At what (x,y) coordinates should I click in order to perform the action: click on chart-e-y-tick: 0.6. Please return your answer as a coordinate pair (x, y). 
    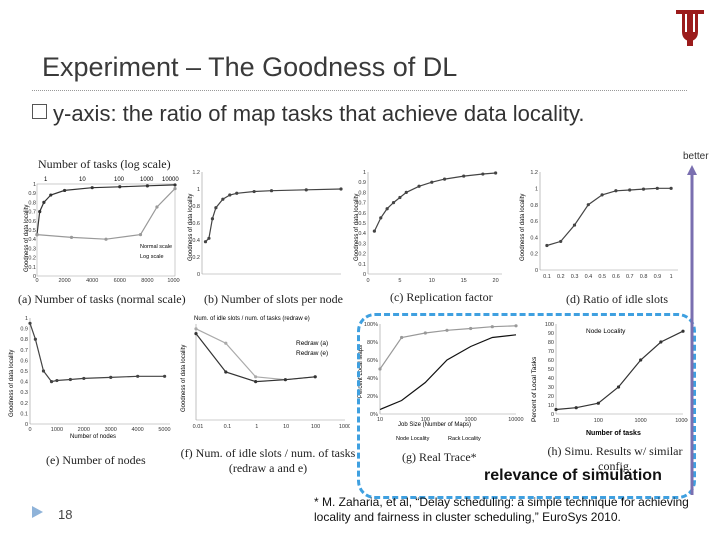
    Looking at the image, I should click on (24, 361).